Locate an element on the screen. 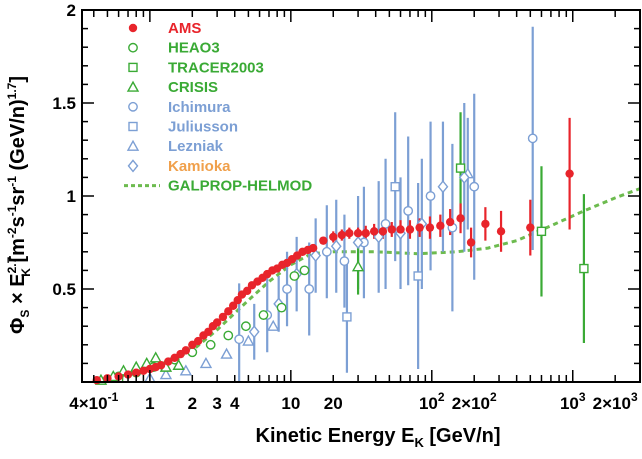 The width and height of the screenshot is (642, 459). y-axis-title-unit-m-exp: -2 is located at coordinates (12, 232).